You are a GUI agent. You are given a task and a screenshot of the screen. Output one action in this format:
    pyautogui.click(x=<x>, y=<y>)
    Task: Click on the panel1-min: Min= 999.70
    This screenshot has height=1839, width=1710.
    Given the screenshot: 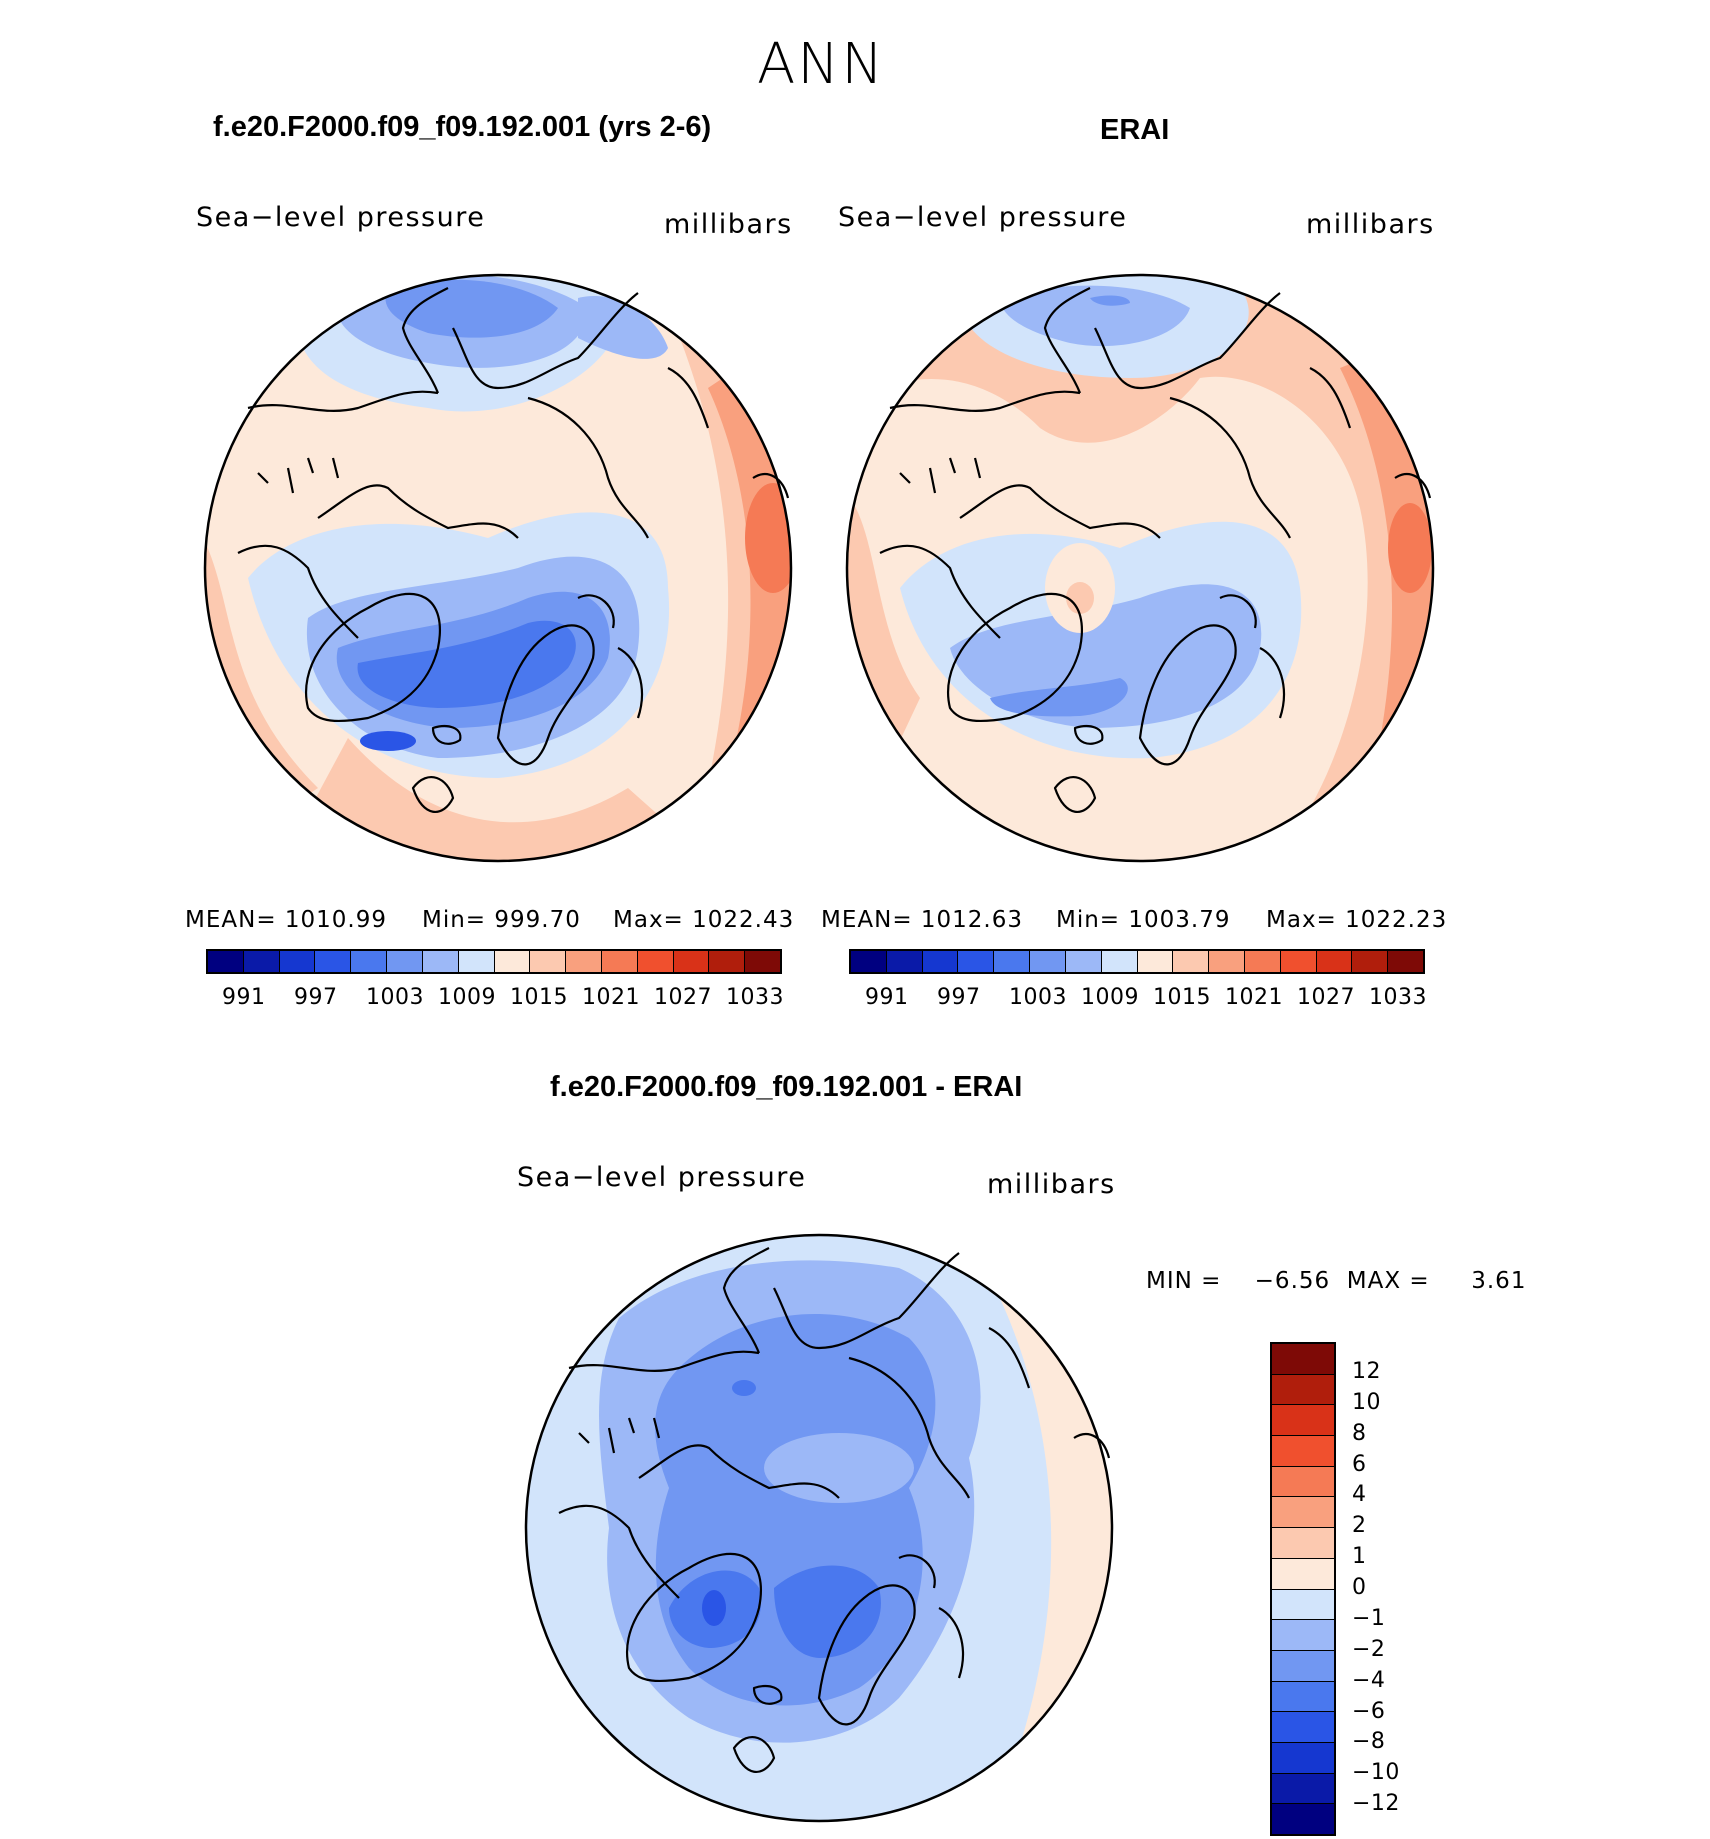 What is the action you would take?
    pyautogui.click(x=501, y=920)
    